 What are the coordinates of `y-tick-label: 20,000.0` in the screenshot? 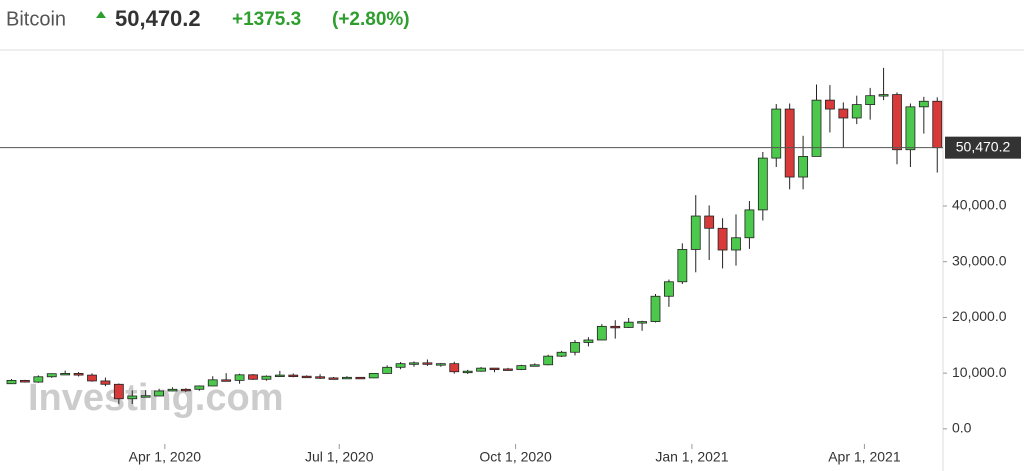 It's located at (979, 316).